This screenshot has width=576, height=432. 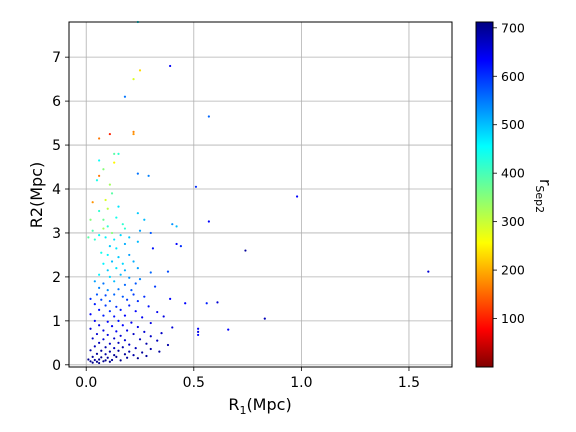 I want to click on y-tick-label: 2, so click(x=56, y=278).